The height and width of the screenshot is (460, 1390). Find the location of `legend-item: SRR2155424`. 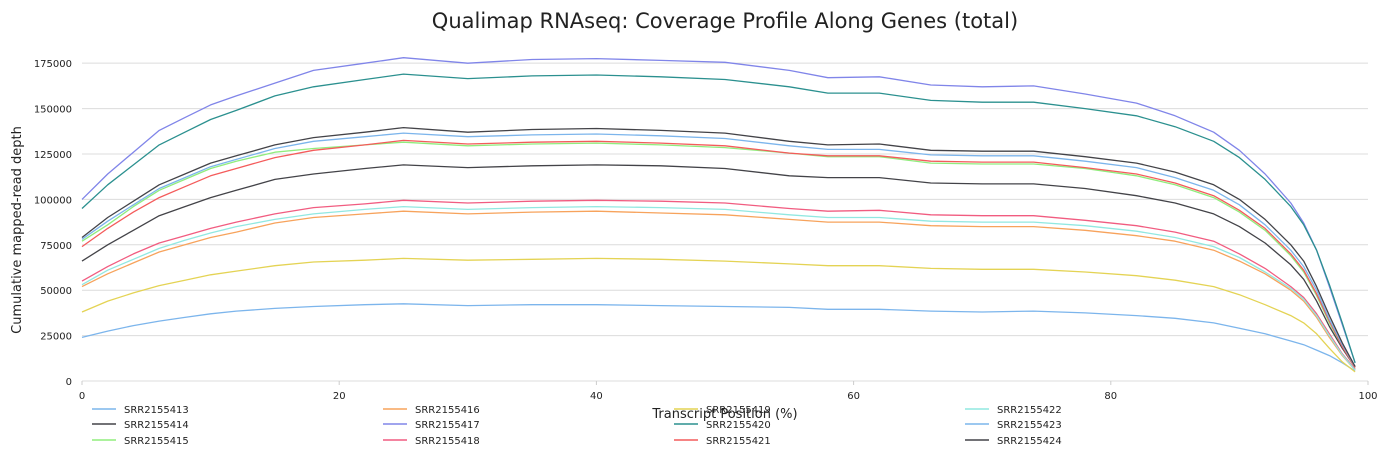

legend-item: SRR2155424 is located at coordinates (1013, 441).